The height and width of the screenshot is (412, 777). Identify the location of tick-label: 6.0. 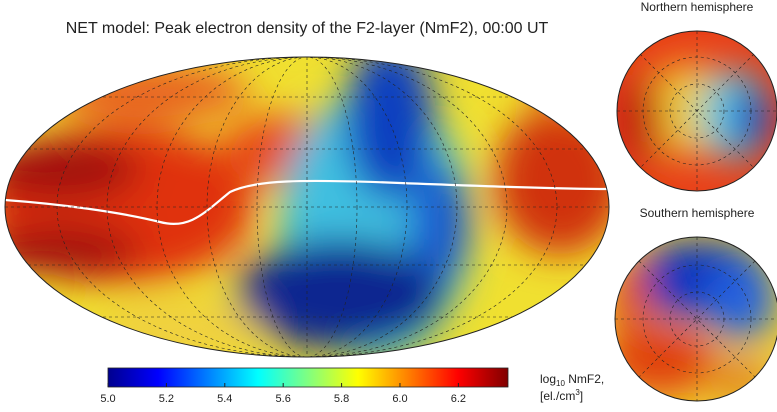
(399, 399).